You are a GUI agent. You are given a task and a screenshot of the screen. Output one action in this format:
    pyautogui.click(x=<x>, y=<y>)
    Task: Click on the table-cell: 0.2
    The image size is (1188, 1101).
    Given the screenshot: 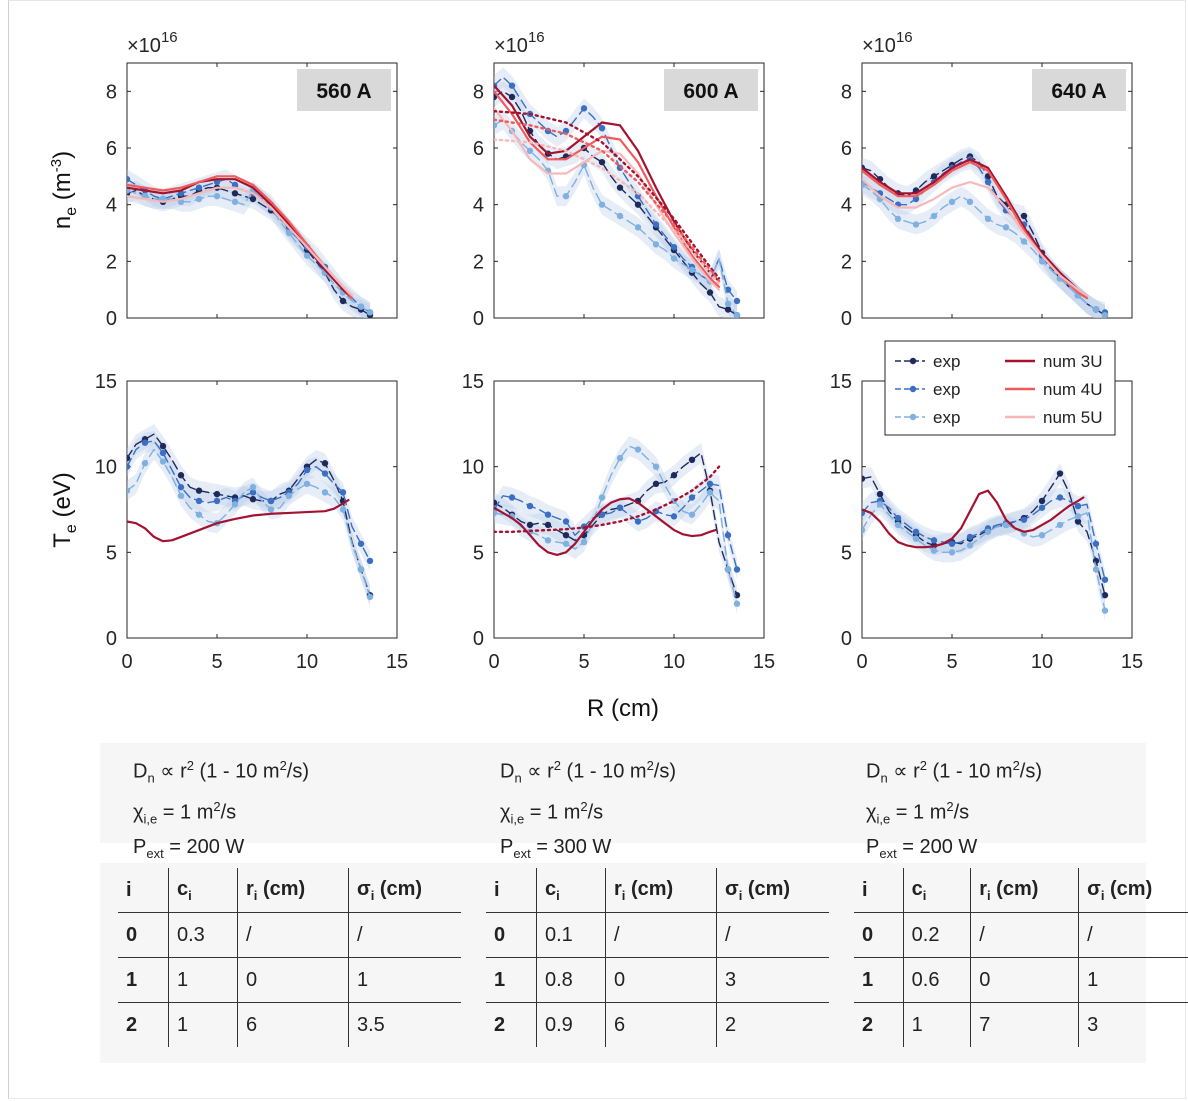 What is the action you would take?
    pyautogui.click(x=937, y=935)
    